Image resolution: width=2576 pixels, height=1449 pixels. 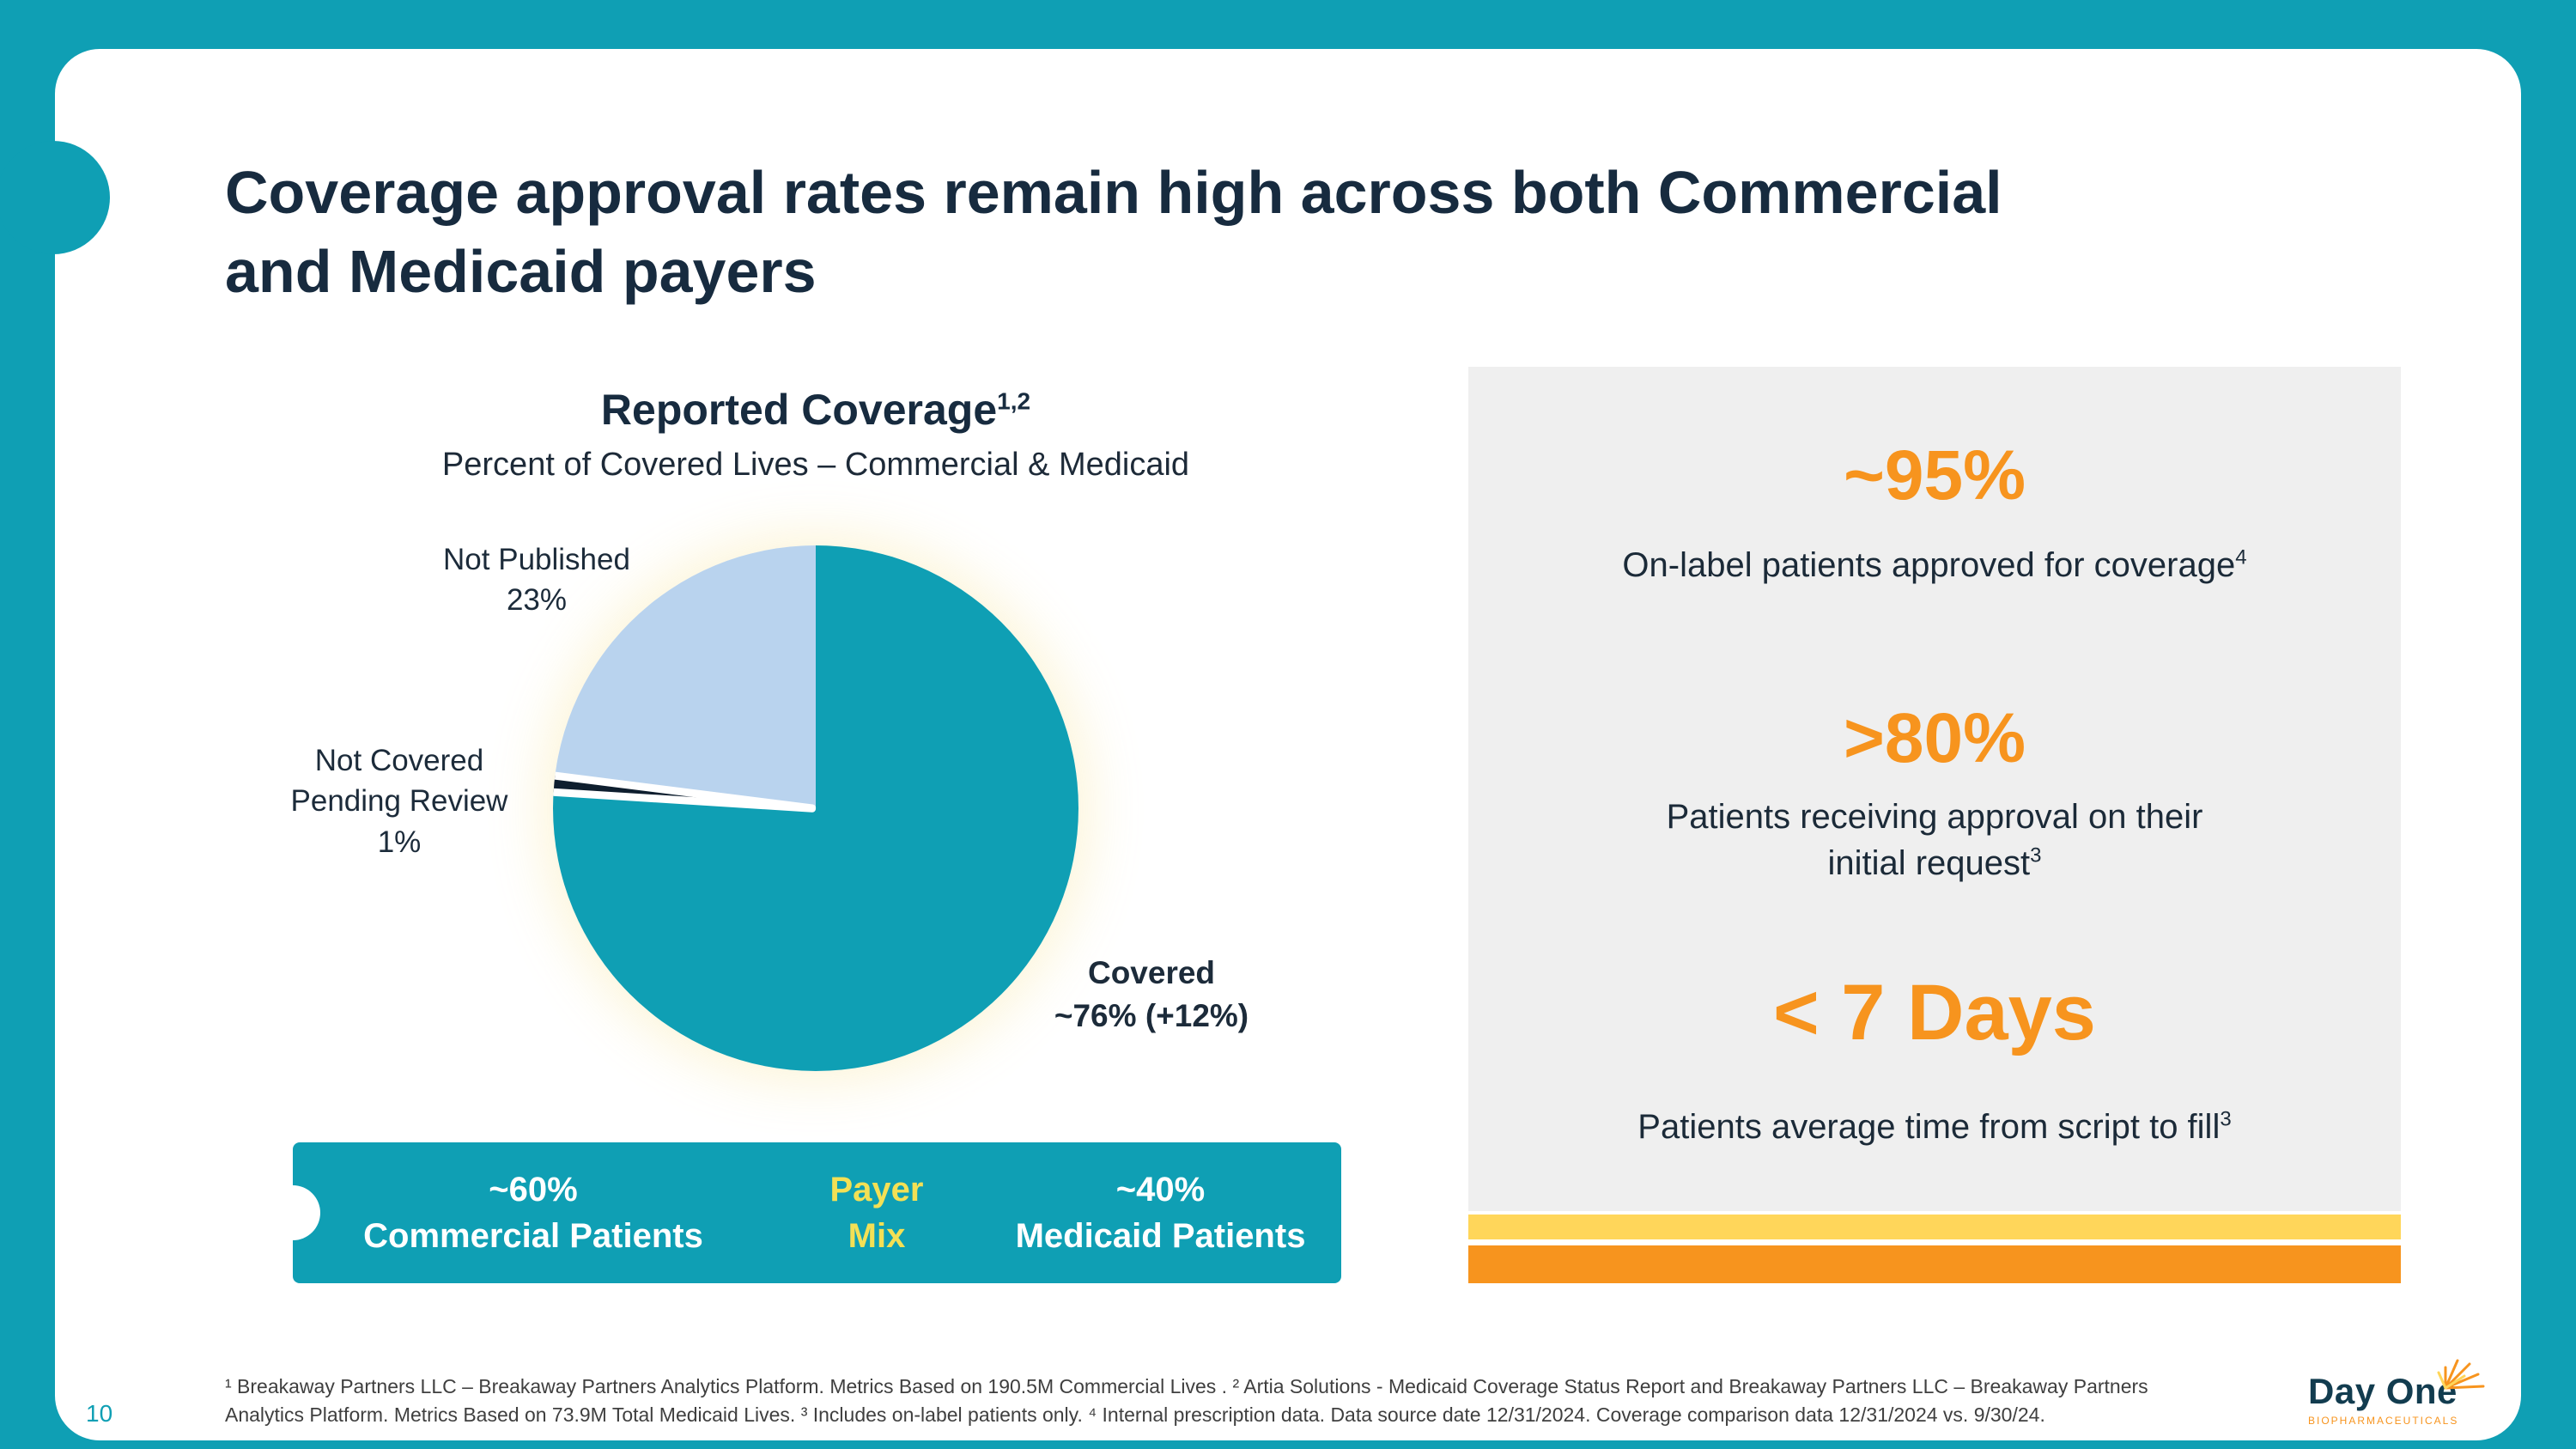 I want to click on accent-stripe-orange, so click(x=1934, y=1264).